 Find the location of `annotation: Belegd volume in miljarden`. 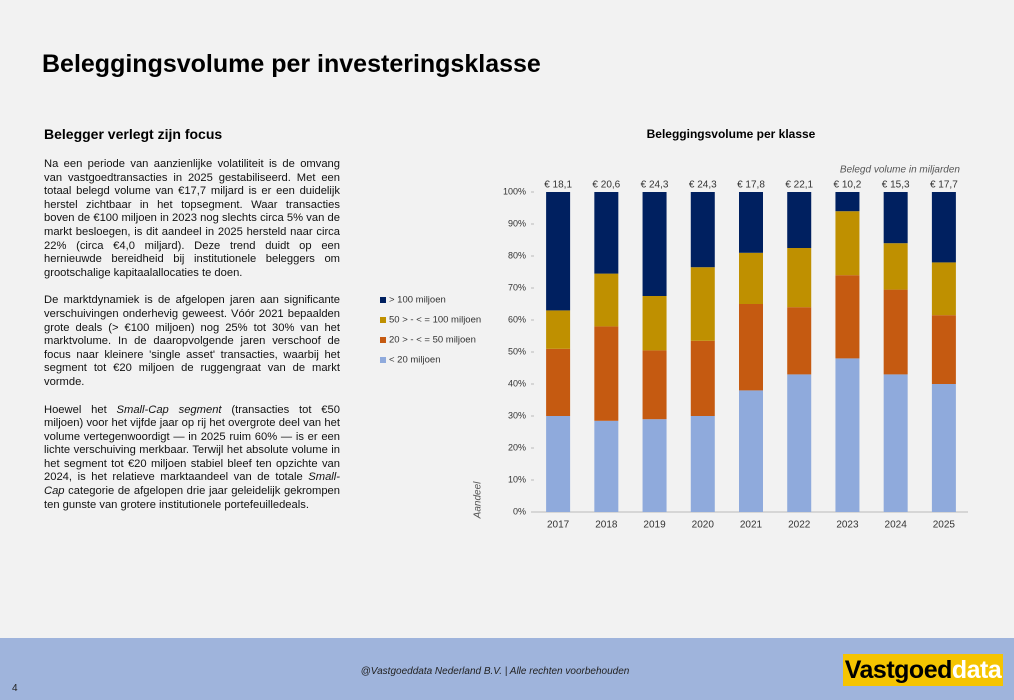

annotation: Belegd volume in miljarden is located at coordinates (900, 170).